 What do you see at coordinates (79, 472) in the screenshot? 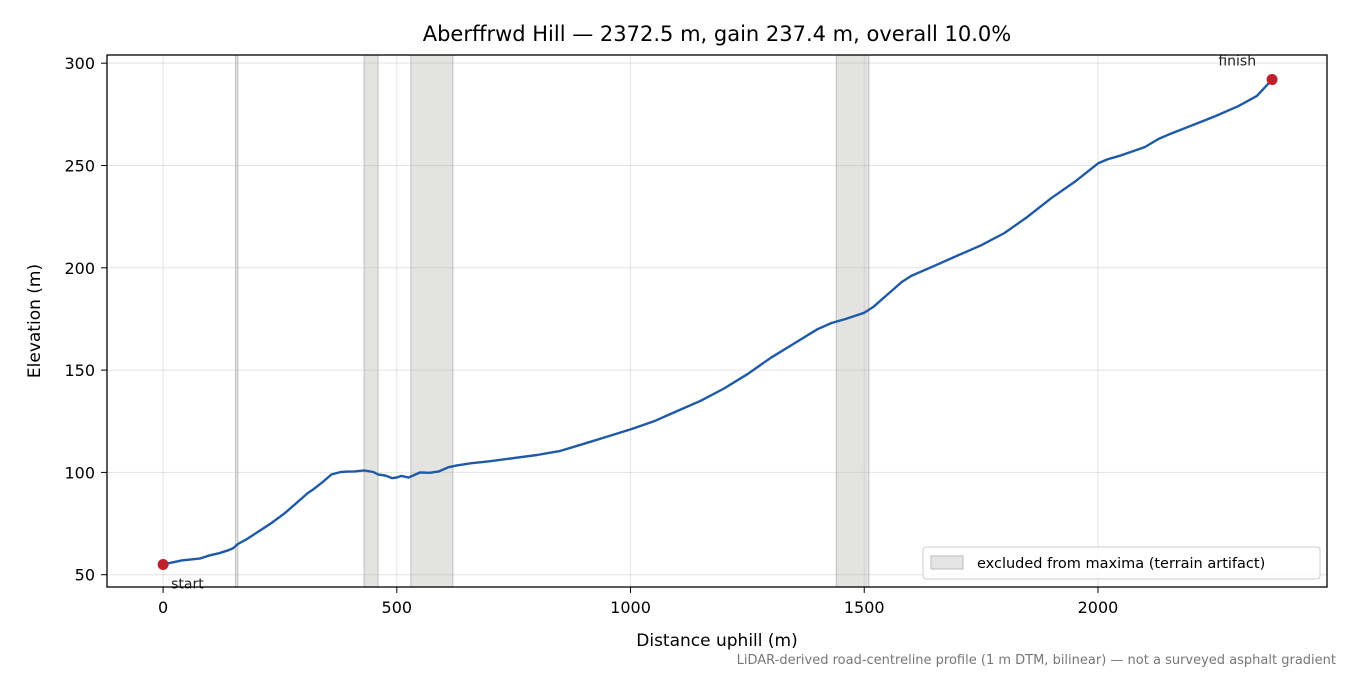
I see `y-tick-label-100: 100` at bounding box center [79, 472].